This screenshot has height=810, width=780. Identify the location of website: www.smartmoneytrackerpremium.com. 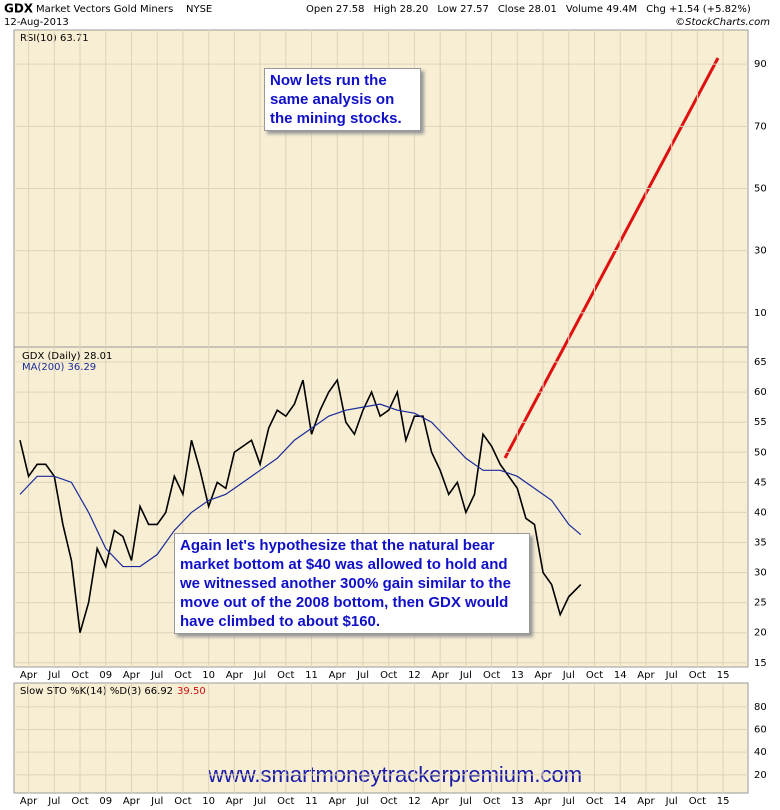
(394, 774).